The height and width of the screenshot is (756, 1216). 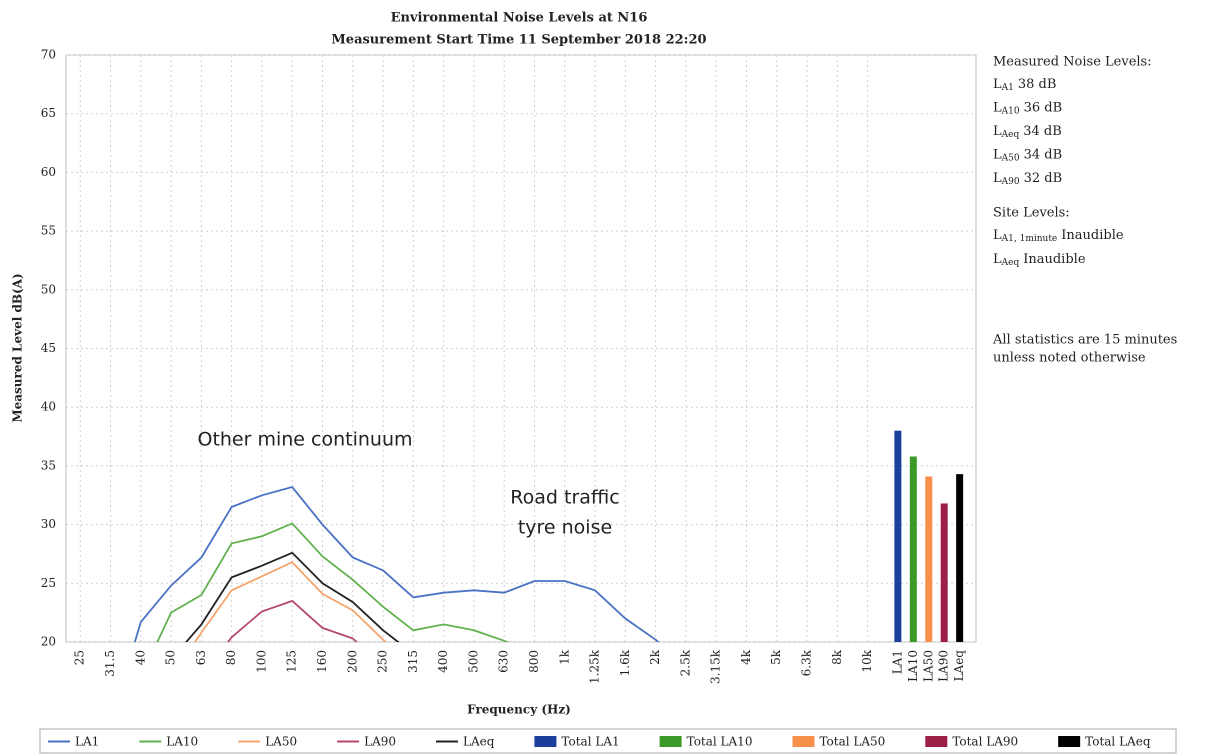 What do you see at coordinates (48, 289) in the screenshot?
I see `y-tick-label: 50` at bounding box center [48, 289].